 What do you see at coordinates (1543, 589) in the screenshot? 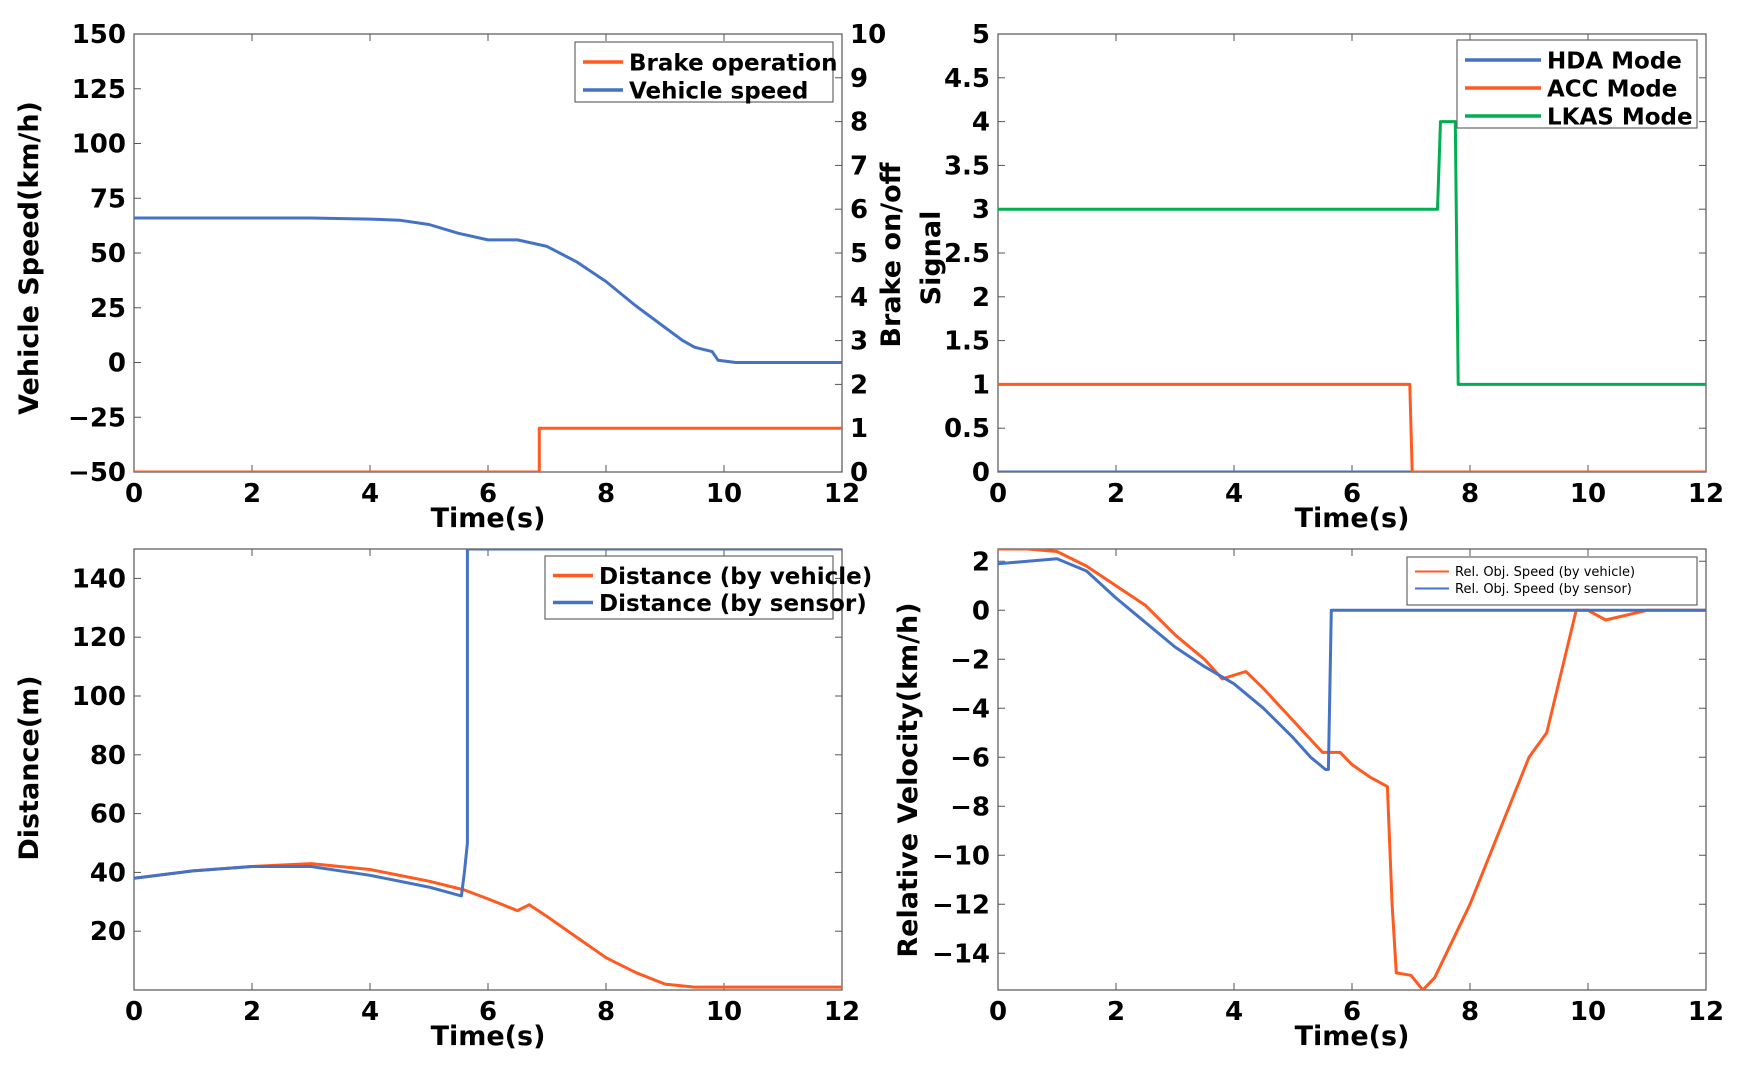
I see `legend-label-2: Rel. Obj. Speed (by sensor)` at bounding box center [1543, 589].